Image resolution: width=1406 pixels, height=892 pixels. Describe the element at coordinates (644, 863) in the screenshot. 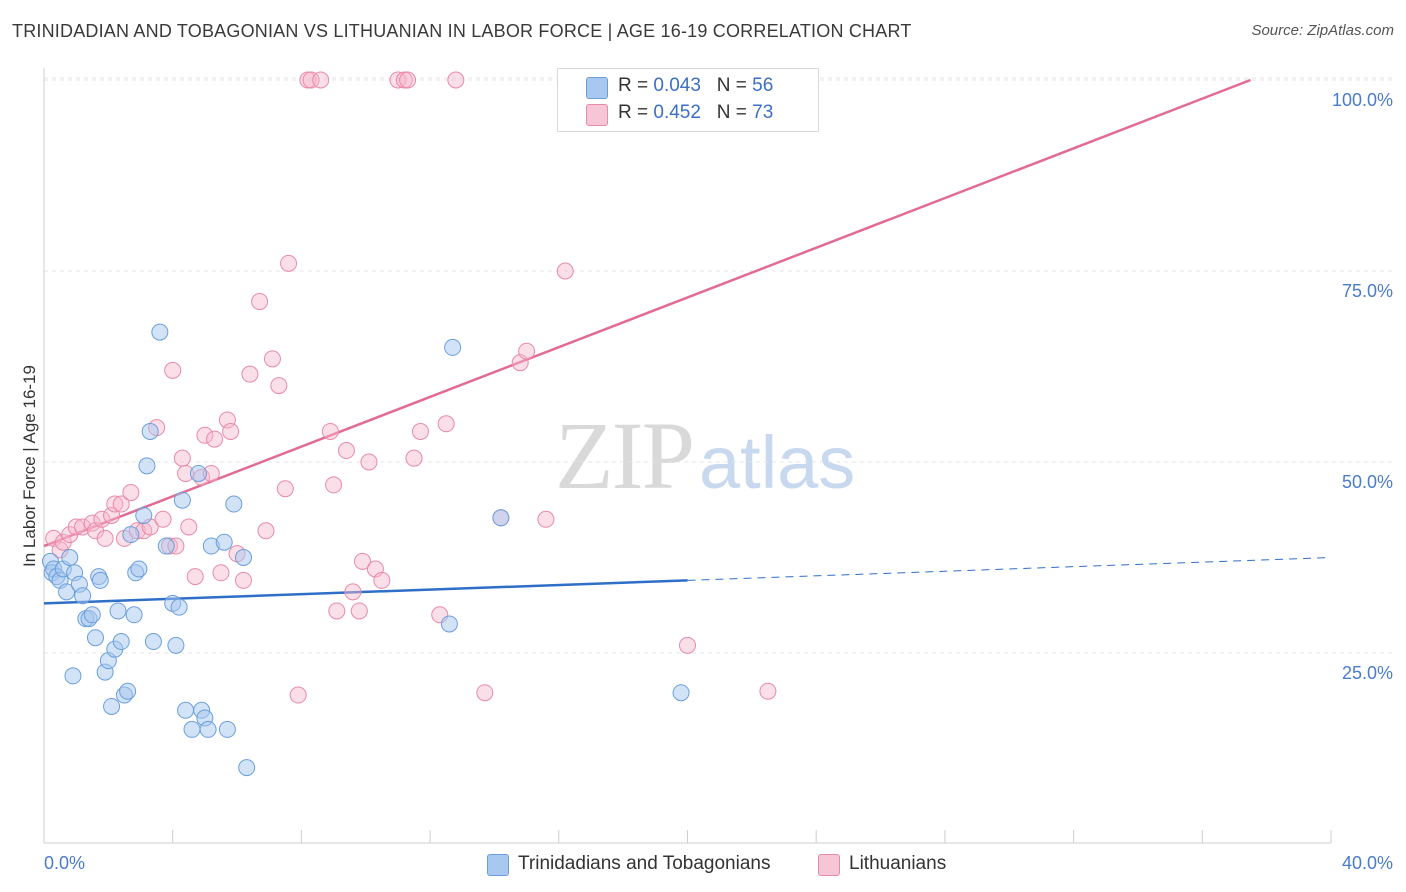

I see `legend-label-trinidadians: Trinidadians and Tobagonians` at that location.